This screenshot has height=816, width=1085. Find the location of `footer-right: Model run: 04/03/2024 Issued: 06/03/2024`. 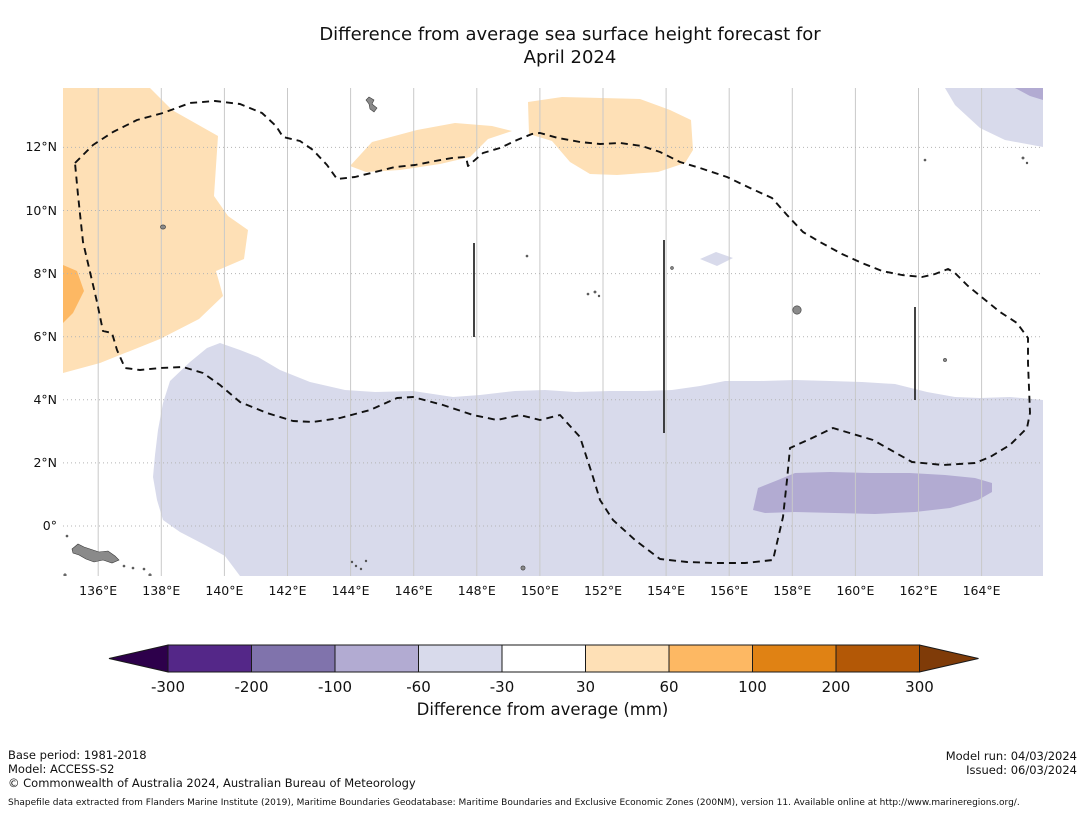

footer-right: Model run: 04/03/2024 Issued: 06/03/2024 is located at coordinates (1011, 763).